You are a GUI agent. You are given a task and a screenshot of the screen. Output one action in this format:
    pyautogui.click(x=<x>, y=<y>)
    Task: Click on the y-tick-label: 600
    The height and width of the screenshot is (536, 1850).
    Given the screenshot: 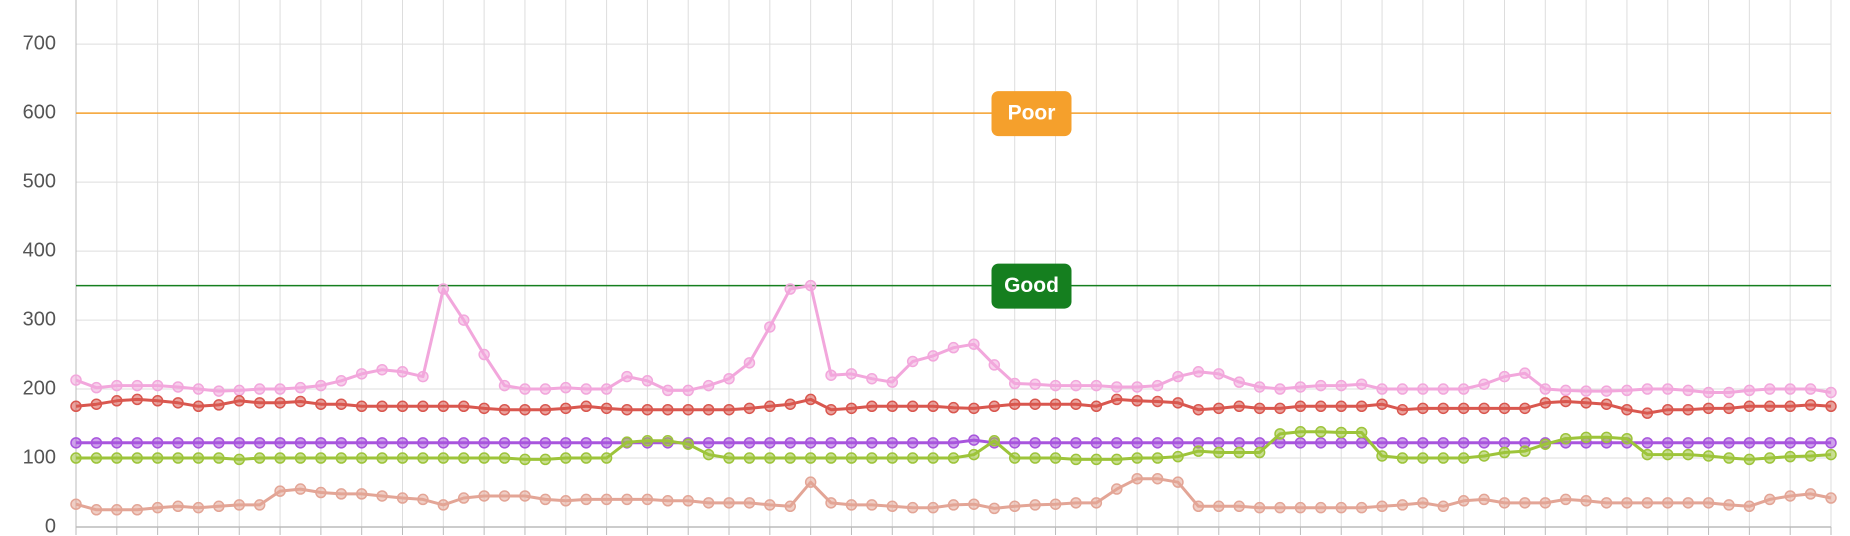 What is the action you would take?
    pyautogui.click(x=39, y=112)
    